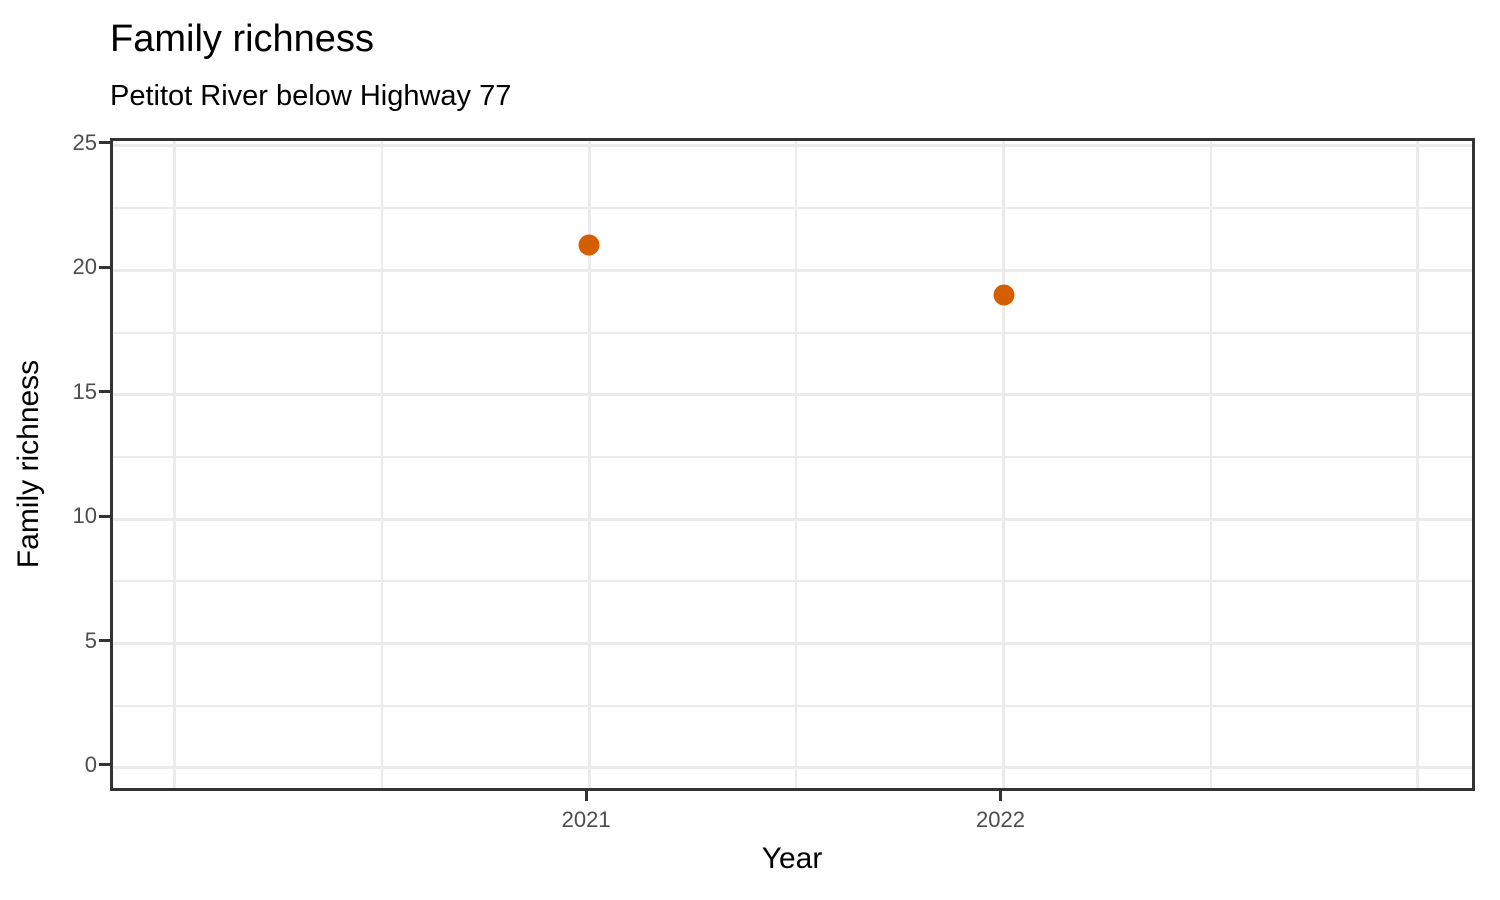 The image size is (1500, 900). What do you see at coordinates (84, 391) in the screenshot?
I see `y-tick-label: 15` at bounding box center [84, 391].